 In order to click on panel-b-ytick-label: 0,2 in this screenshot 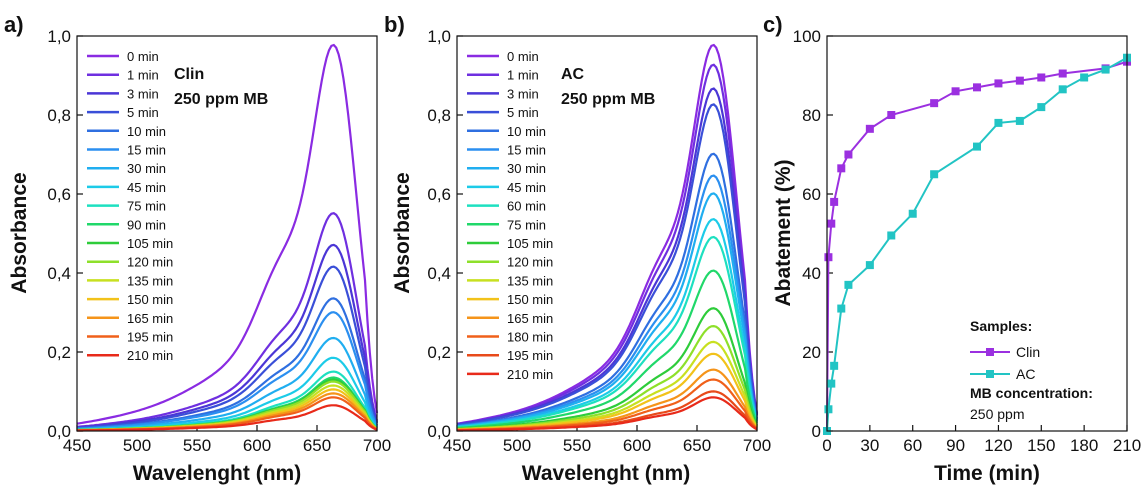, I will do `click(439, 352)`.